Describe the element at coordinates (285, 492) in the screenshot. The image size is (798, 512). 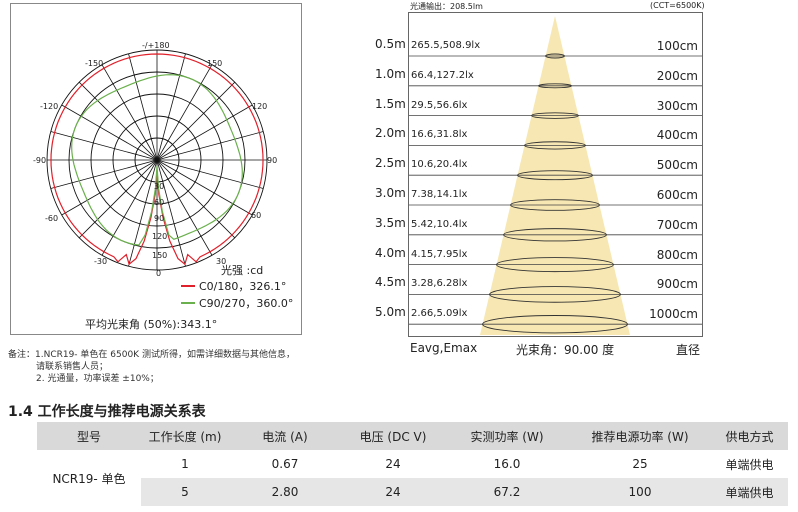
I see `cell-current: 2.80` at that location.